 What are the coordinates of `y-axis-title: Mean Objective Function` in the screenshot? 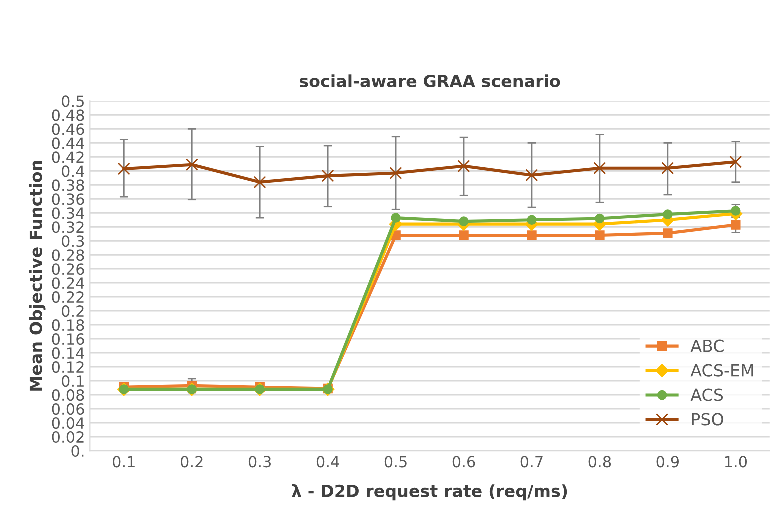 It's located at (37, 276).